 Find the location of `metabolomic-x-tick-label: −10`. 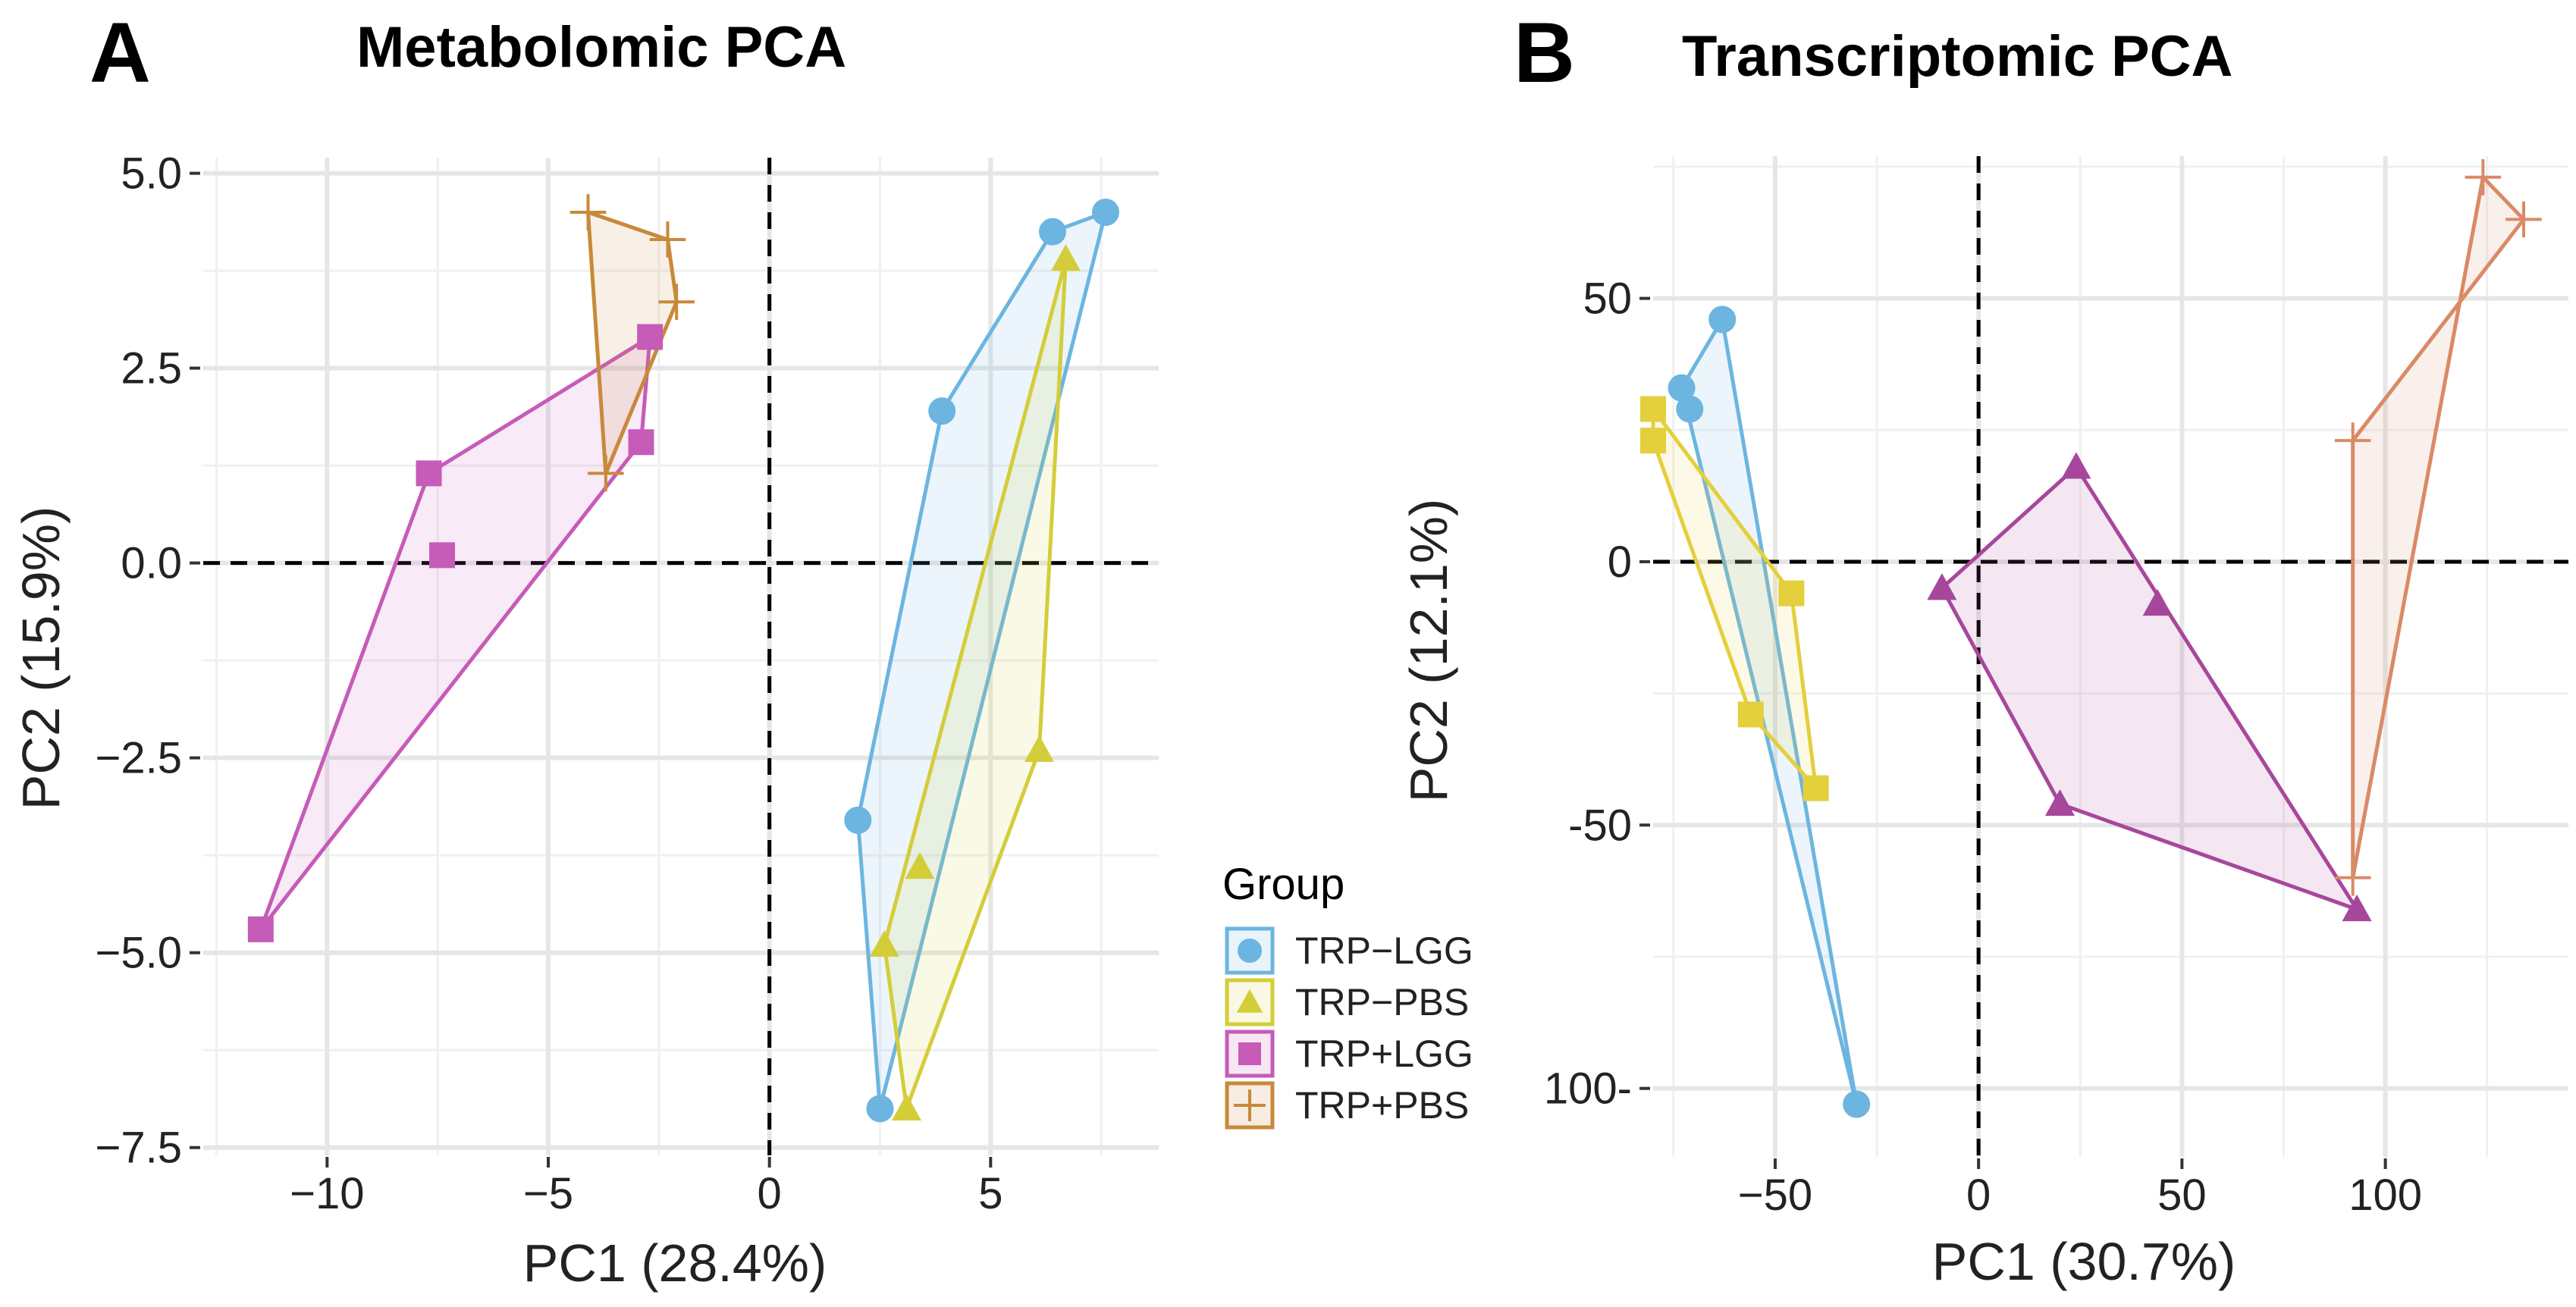

metabolomic-x-tick-label: −10 is located at coordinates (327, 1193).